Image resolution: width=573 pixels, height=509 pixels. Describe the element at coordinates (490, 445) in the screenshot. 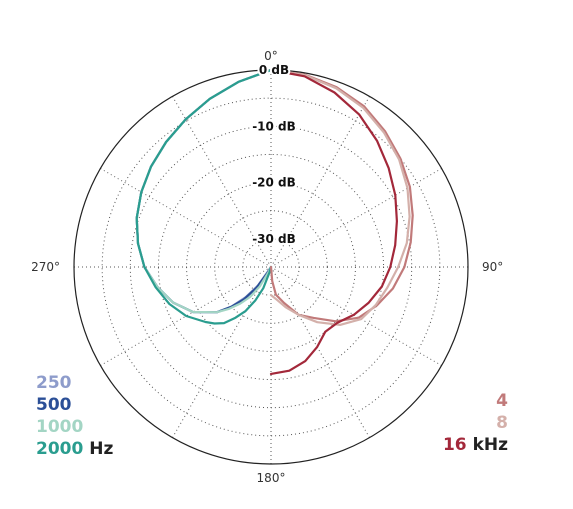

I see `legend-unit-khz: kHz` at that location.